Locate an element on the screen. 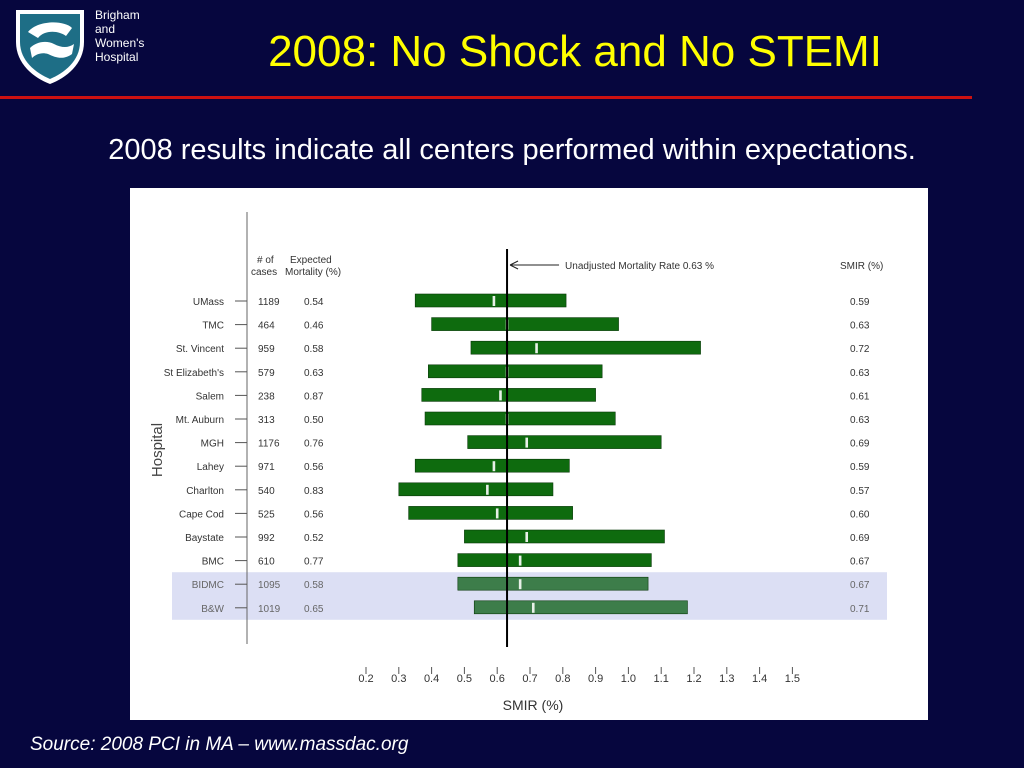 The height and width of the screenshot is (768, 1024). institution-line: and is located at coordinates (105, 29).